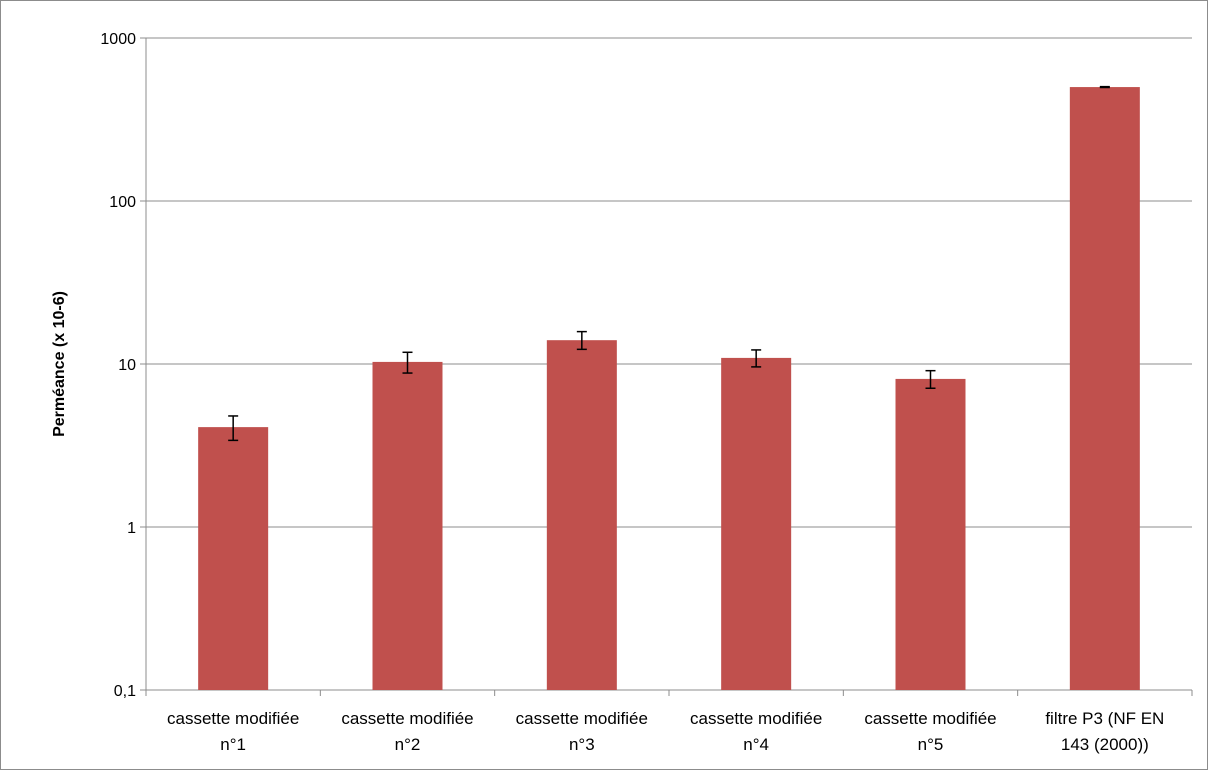 This screenshot has height=770, width=1208. Describe the element at coordinates (127, 365) in the screenshot. I see `y-tick-label: 10` at that location.